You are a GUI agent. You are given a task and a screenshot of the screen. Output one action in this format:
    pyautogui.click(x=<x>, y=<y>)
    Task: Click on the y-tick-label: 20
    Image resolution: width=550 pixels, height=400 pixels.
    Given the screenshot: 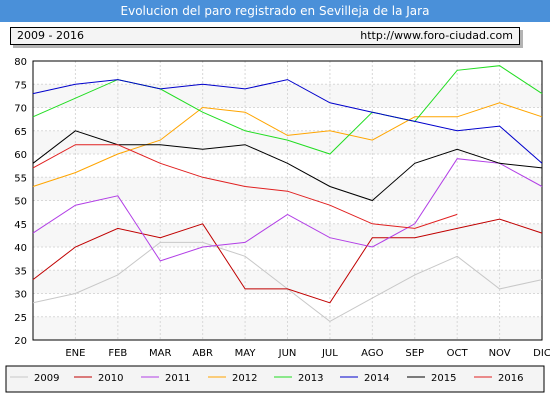 What is the action you would take?
    pyautogui.click(x=20, y=341)
    